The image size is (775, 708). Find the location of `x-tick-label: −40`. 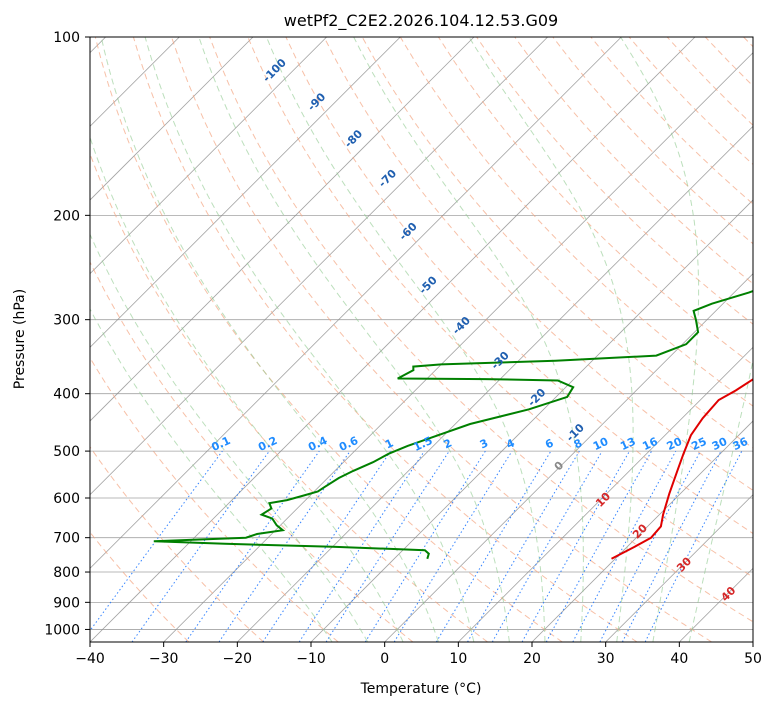

x-tick-label: −40 is located at coordinates (90, 659).